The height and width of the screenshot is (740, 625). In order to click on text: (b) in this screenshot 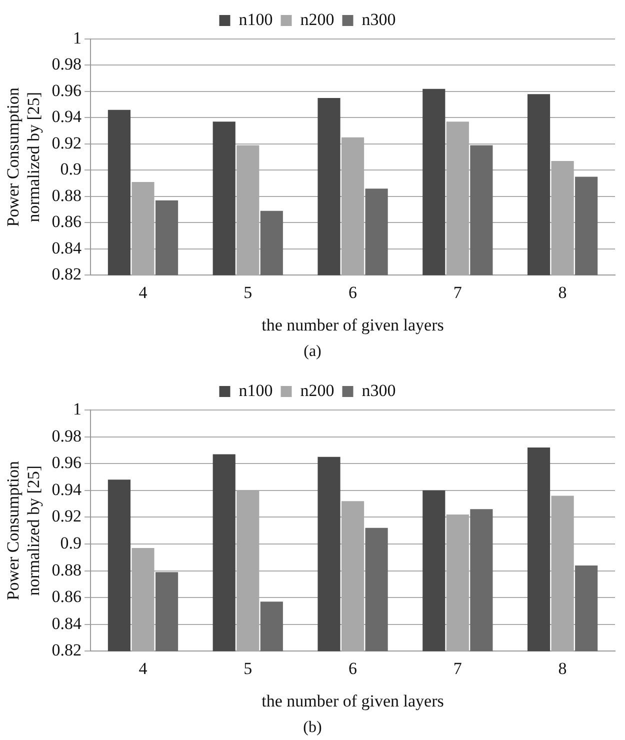, I will do `click(312, 728)`.